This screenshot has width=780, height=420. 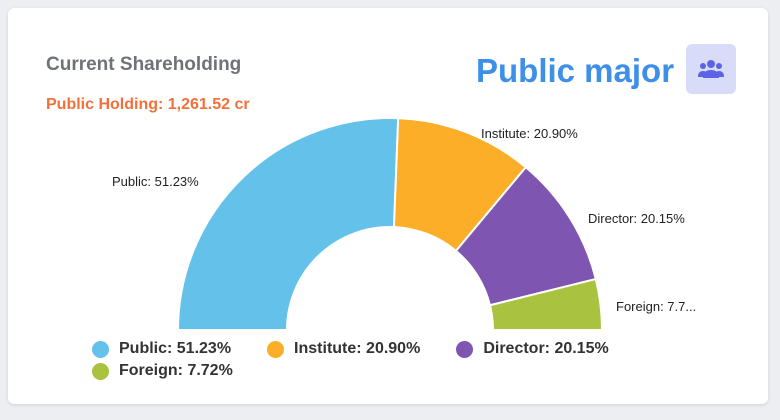 What do you see at coordinates (390, 330) in the screenshot?
I see `chart-baseline` at bounding box center [390, 330].